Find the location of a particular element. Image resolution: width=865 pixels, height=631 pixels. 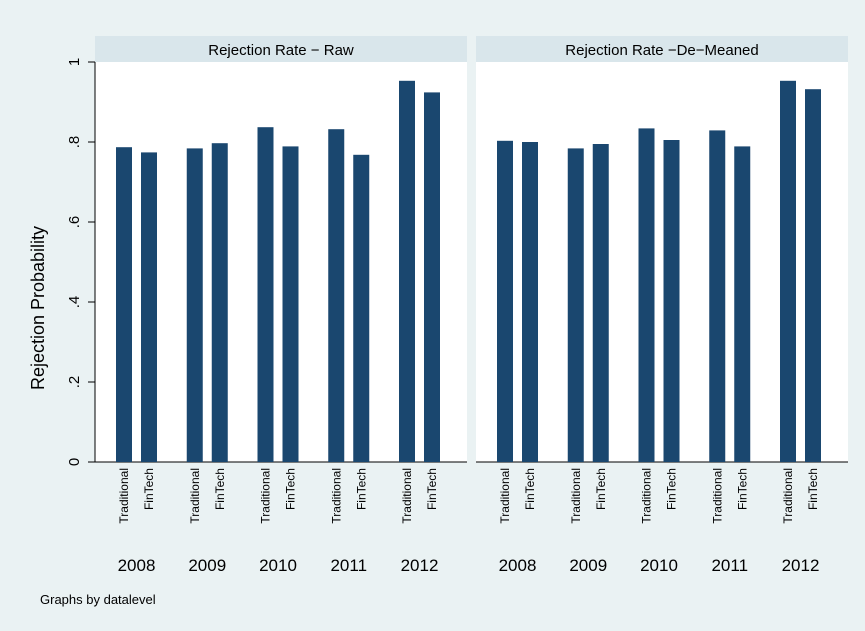

panel-title: Rejection Rate − Raw is located at coordinates (281, 50).